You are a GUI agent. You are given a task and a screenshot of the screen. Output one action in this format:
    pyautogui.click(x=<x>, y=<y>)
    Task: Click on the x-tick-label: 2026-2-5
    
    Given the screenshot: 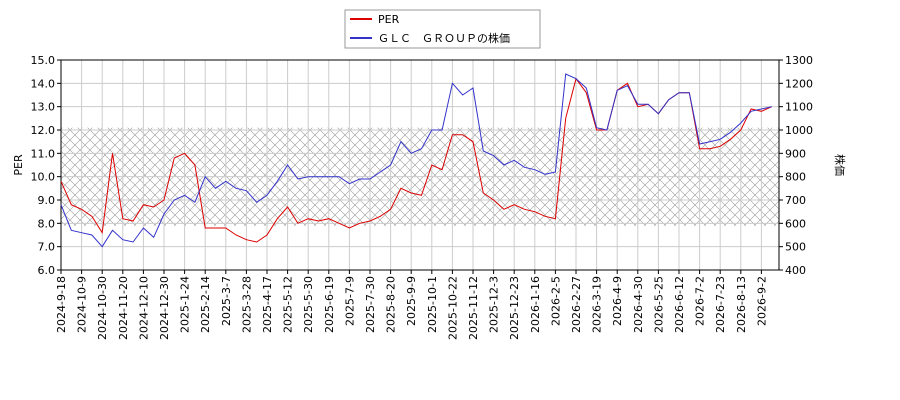 What is the action you would take?
    pyautogui.click(x=555, y=301)
    